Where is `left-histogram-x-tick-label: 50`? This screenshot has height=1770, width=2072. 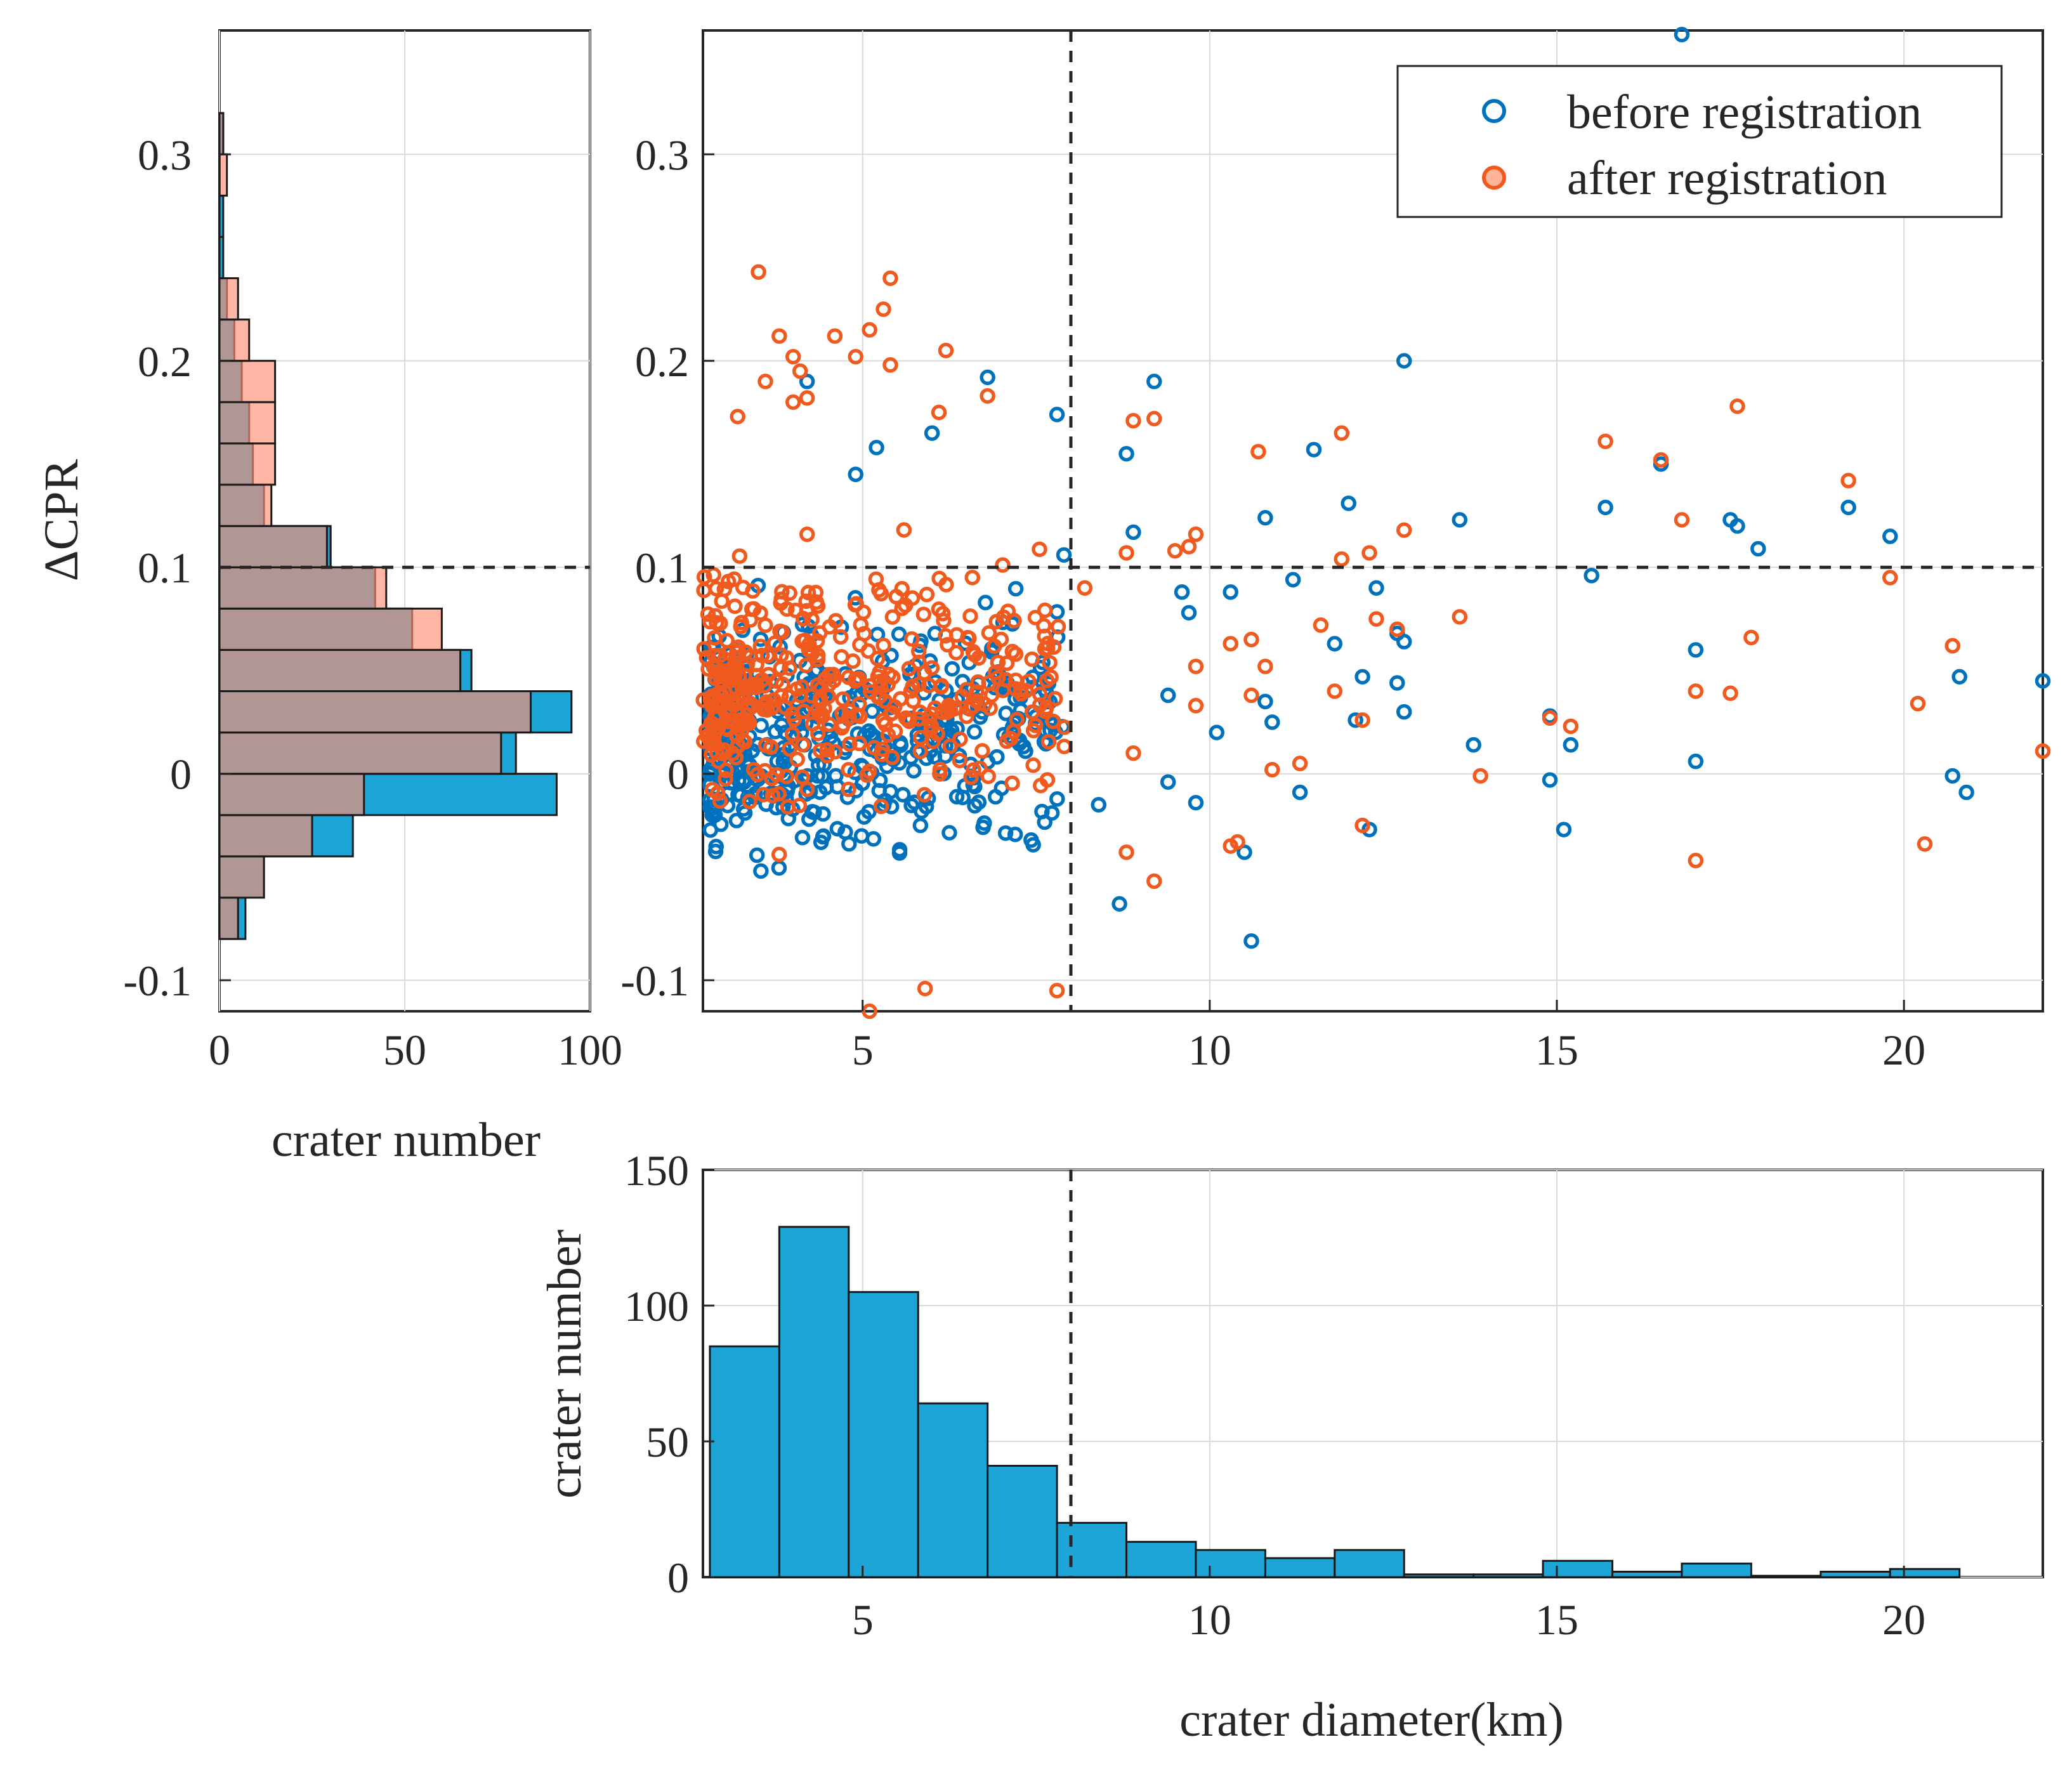
left-histogram-x-tick-label: 50 is located at coordinates (404, 1050).